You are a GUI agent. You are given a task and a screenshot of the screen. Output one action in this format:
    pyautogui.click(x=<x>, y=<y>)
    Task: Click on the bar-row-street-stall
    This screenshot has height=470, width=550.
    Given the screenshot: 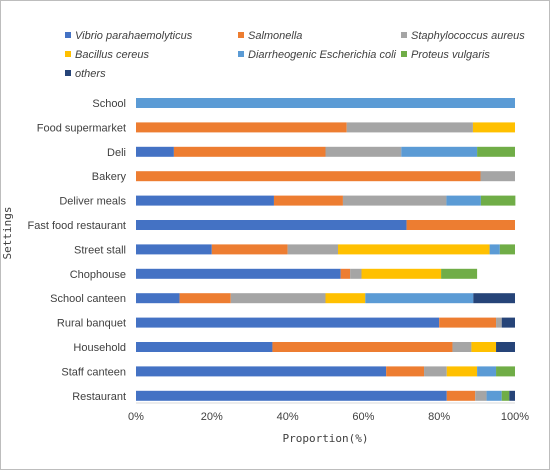 What is the action you would take?
    pyautogui.click(x=325, y=249)
    